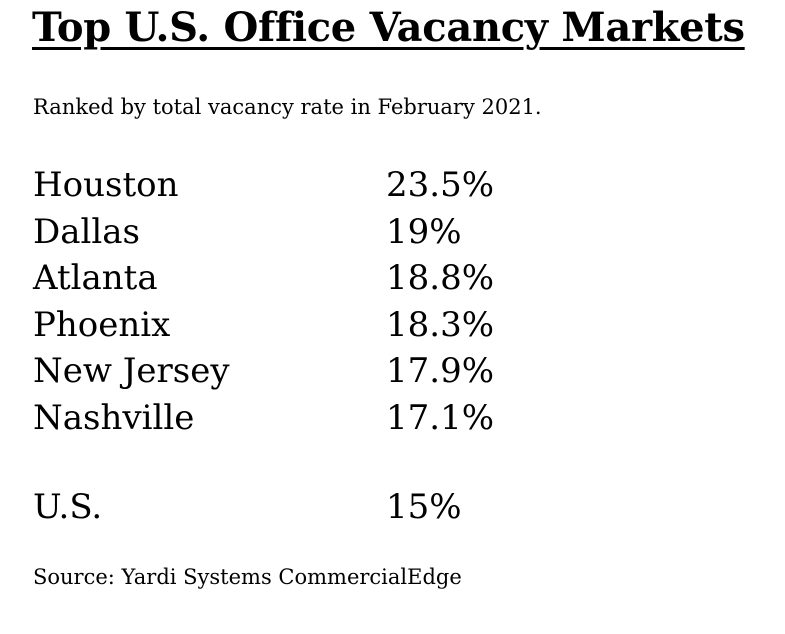 This screenshot has width=785, height=634. Describe the element at coordinates (383, 371) in the screenshot. I see `market-row-new-jersey: New Jersey 17.9%` at that location.